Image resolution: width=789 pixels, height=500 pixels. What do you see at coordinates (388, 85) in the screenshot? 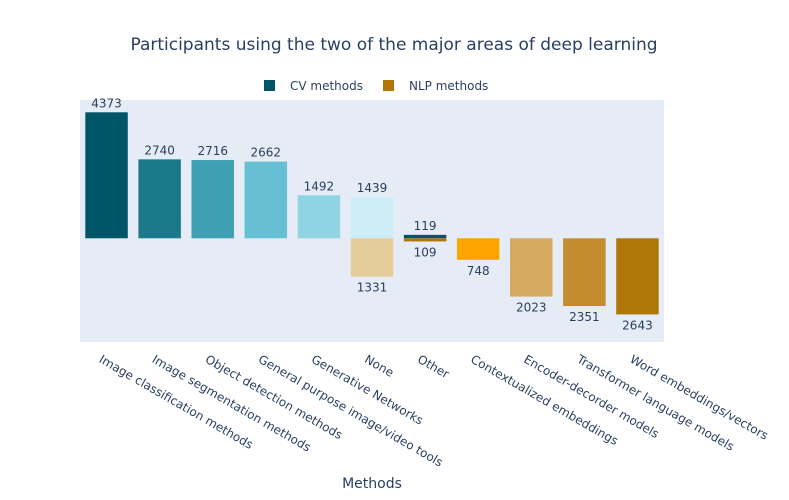
I see `legend-swatch-nlp` at bounding box center [388, 85].